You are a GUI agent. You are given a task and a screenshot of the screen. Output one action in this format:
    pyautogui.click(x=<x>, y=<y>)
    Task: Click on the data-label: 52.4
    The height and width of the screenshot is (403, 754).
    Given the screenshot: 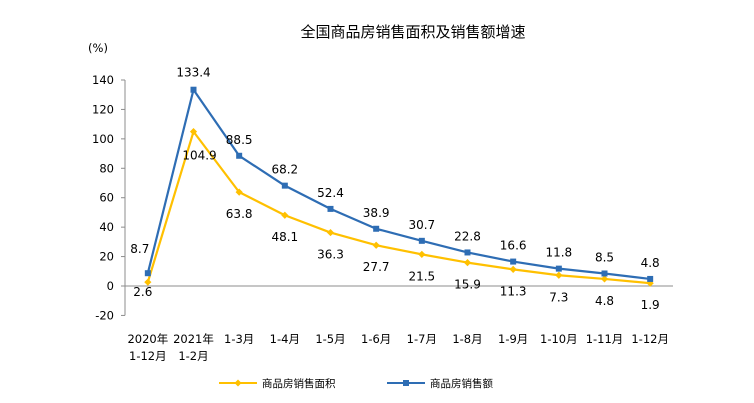 What is the action you would take?
    pyautogui.click(x=330, y=193)
    